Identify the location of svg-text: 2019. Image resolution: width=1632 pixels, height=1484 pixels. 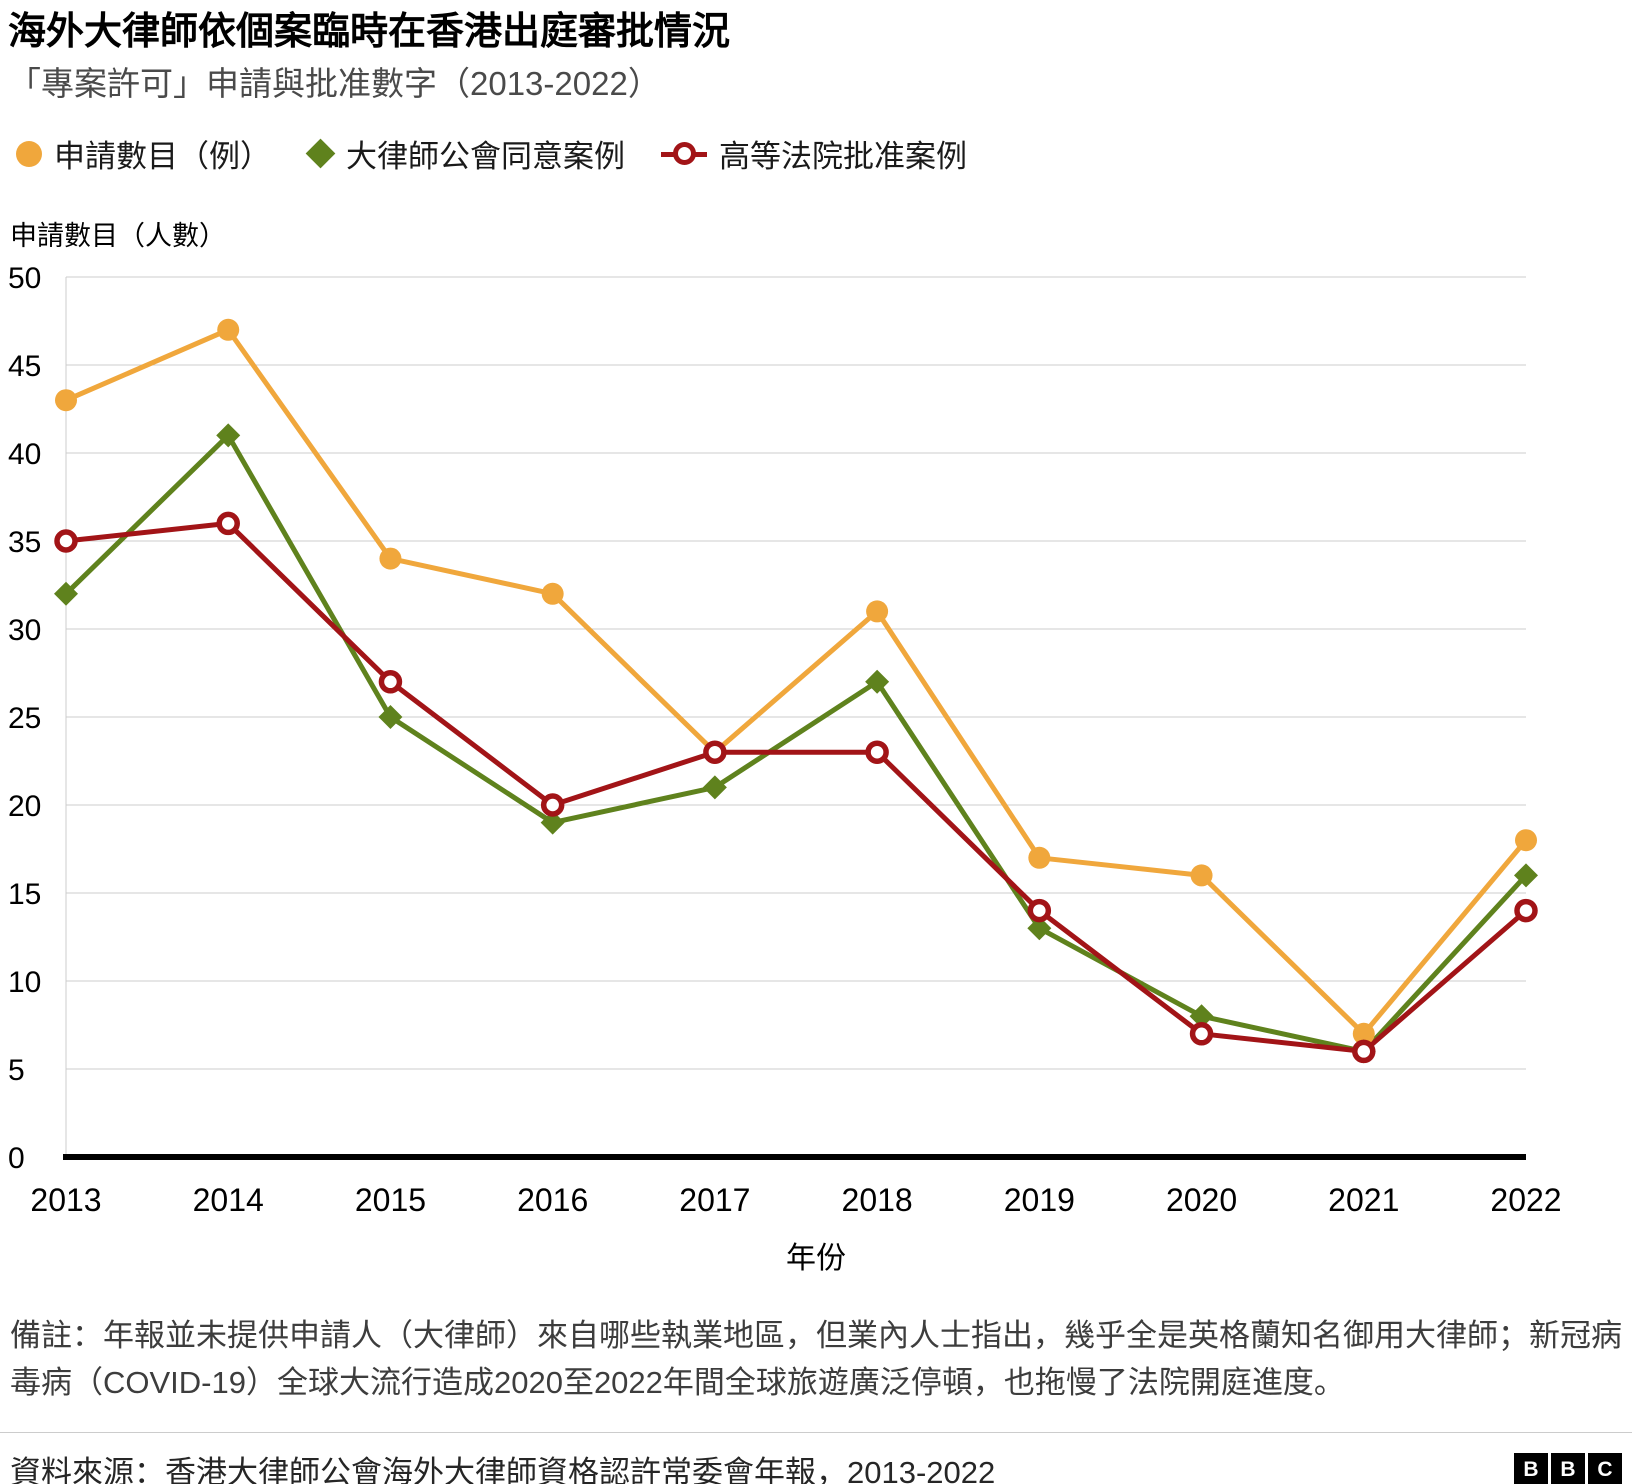
(1039, 1200).